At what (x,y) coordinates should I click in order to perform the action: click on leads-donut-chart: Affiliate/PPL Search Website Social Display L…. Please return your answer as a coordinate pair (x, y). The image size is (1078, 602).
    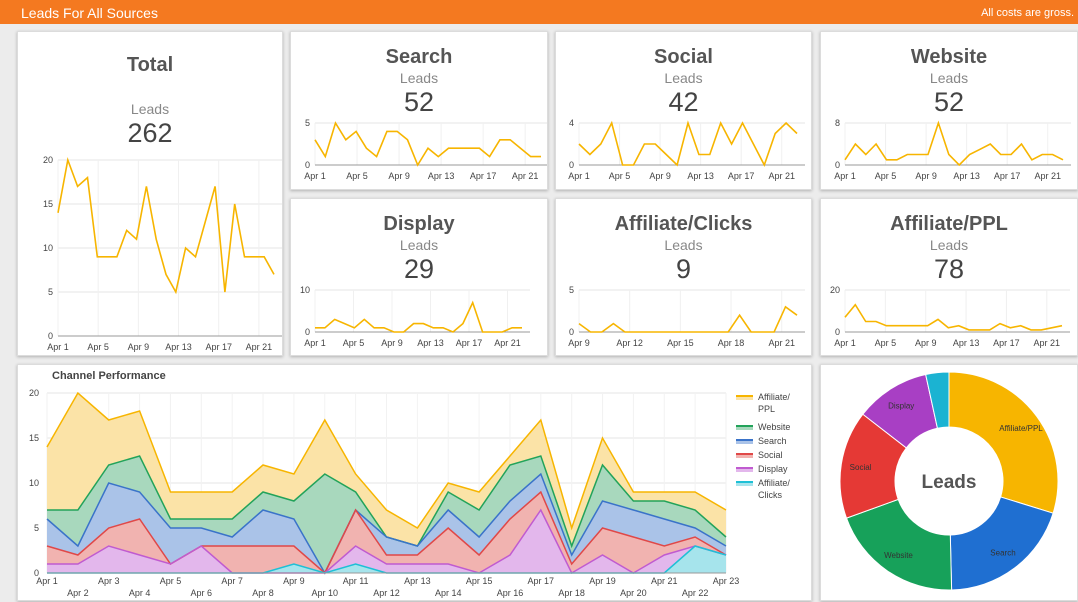
    Looking at the image, I should click on (949, 481).